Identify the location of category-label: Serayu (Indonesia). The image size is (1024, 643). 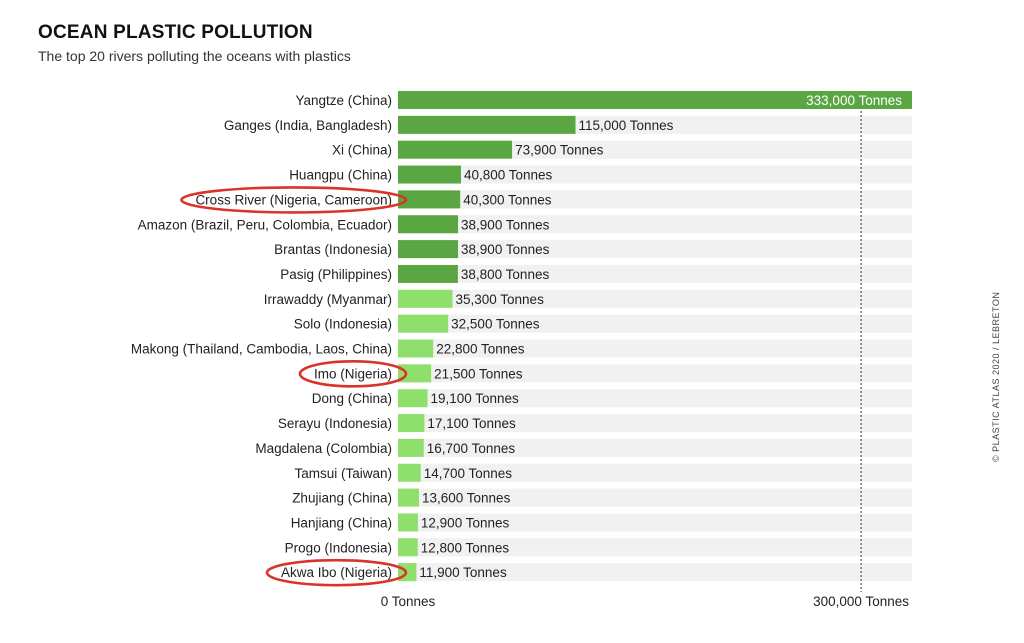
(335, 423).